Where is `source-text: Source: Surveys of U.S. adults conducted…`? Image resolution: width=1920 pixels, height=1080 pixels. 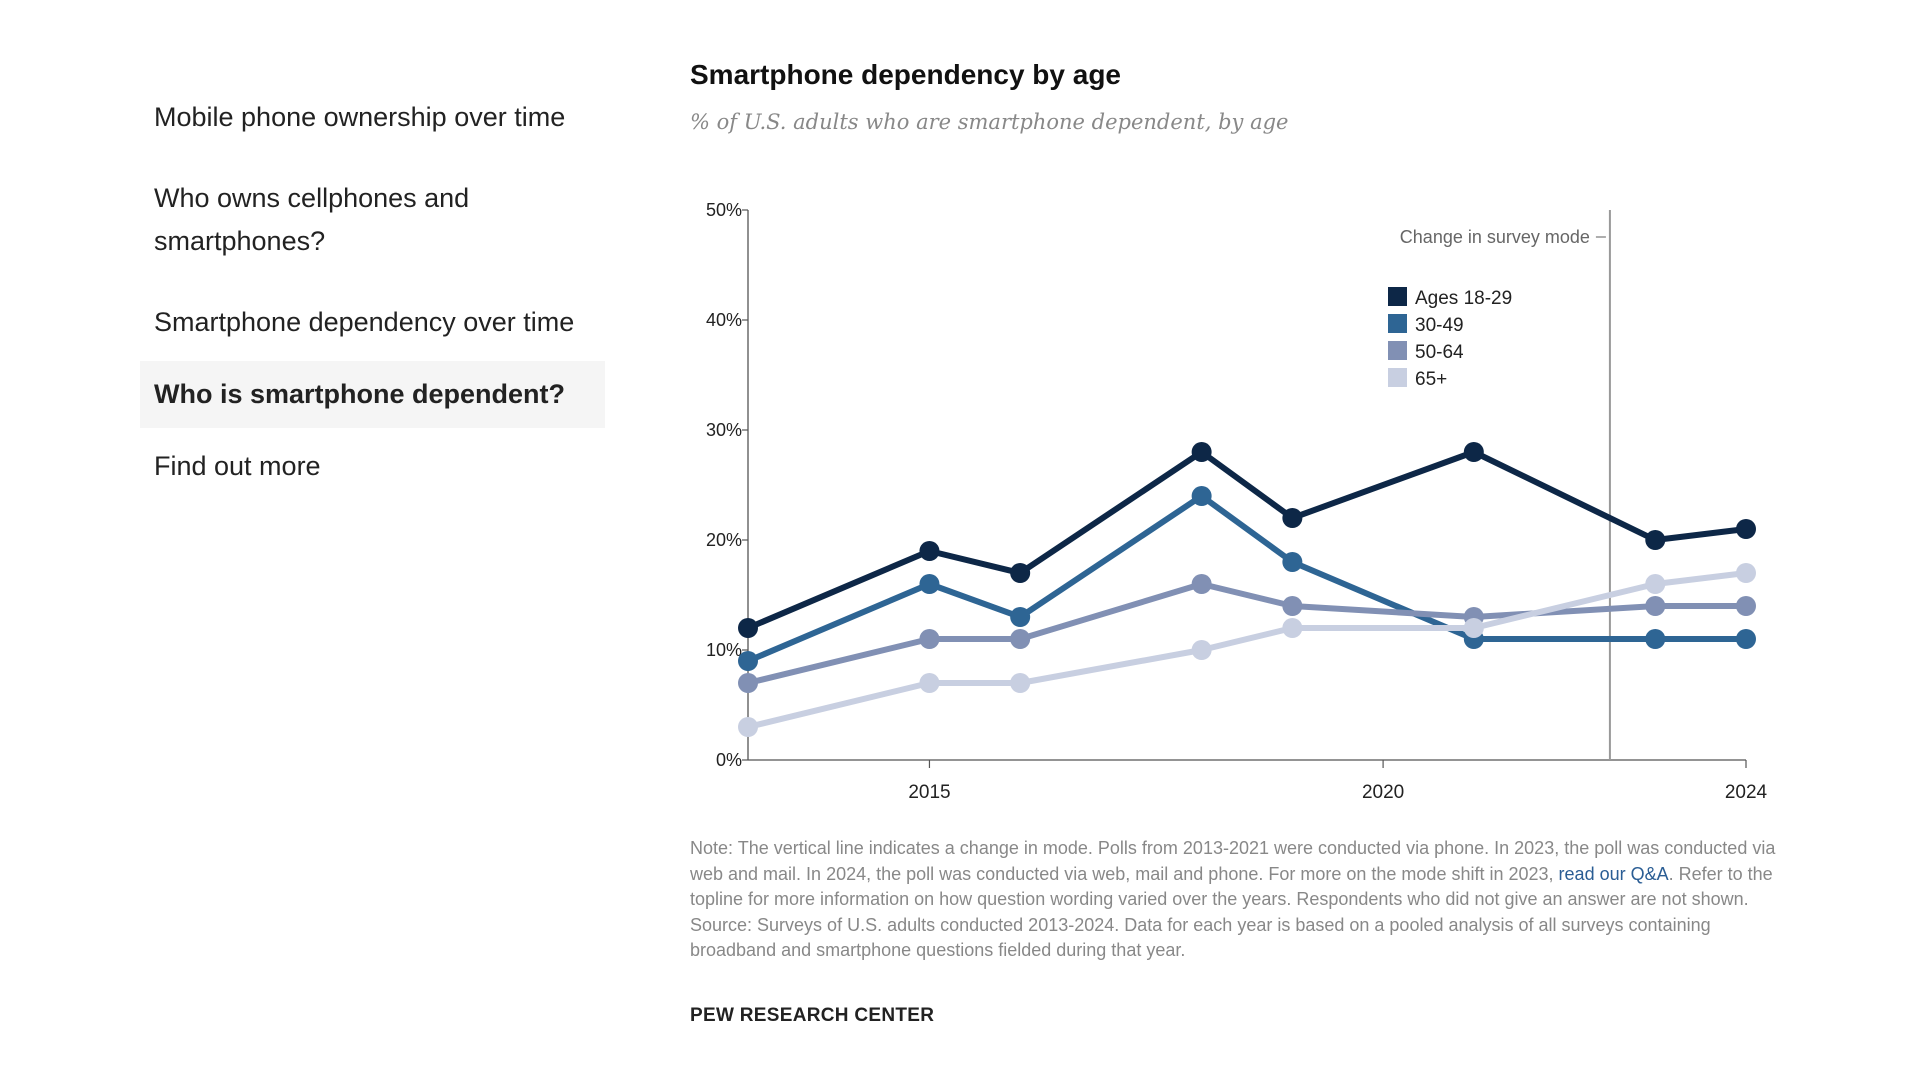 source-text: Source: Surveys of U.S. adults conducted… is located at coordinates (1200, 937).